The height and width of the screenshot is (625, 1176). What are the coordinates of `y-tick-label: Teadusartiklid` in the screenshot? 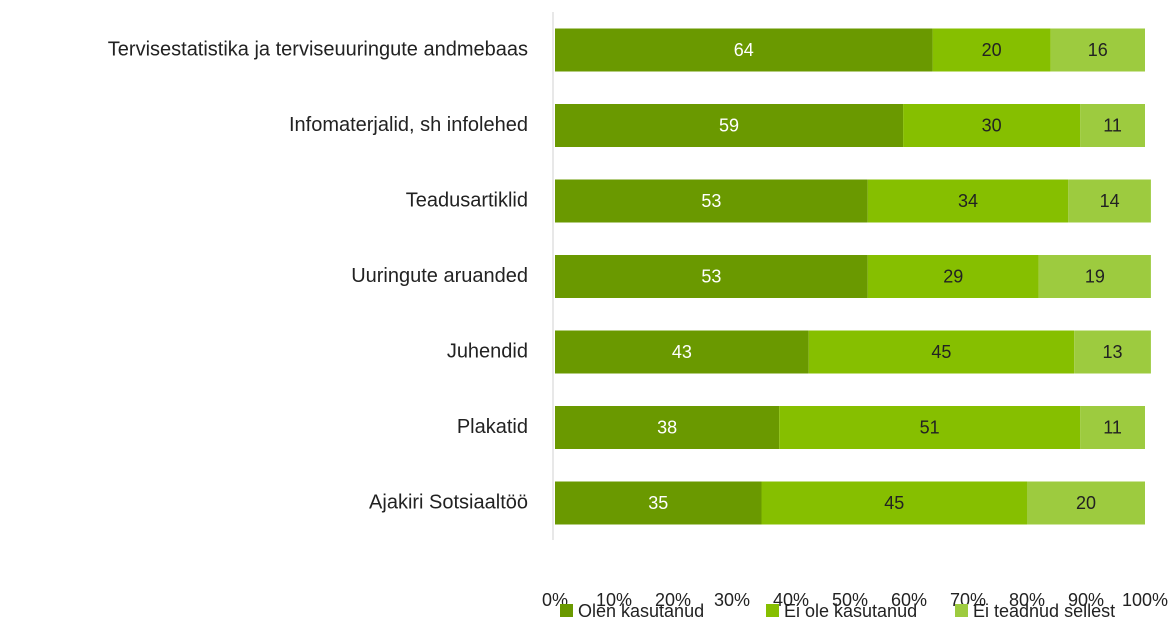 It's located at (467, 200).